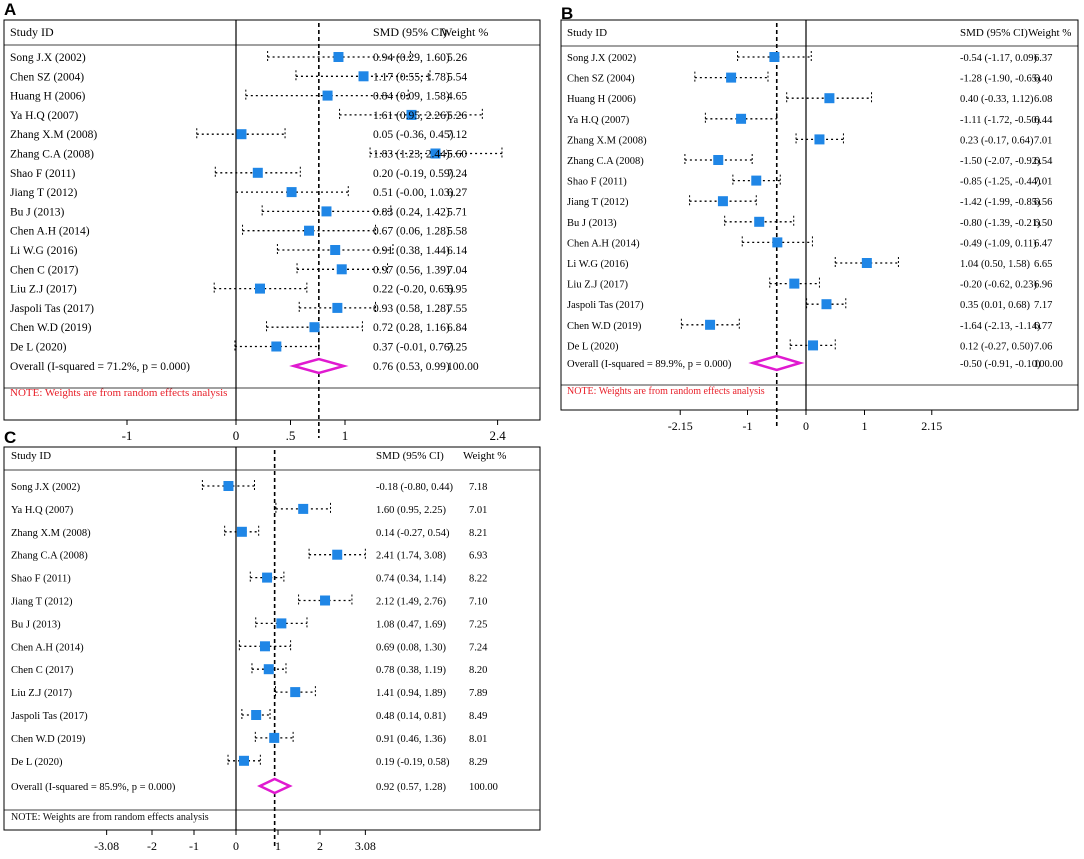  Describe the element at coordinates (236, 435) in the screenshot. I see `x-tick-label-a: 0` at that location.